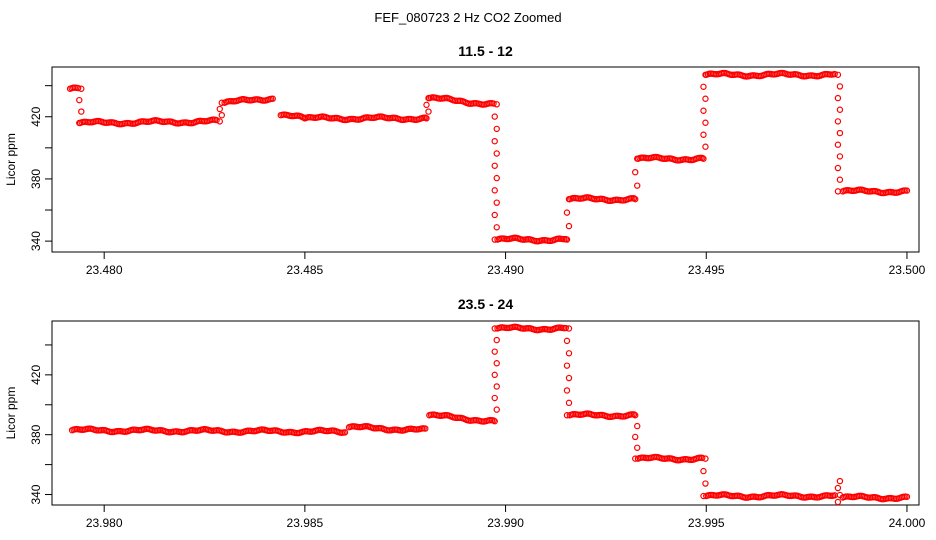 The width and height of the screenshot is (936, 540). I want to click on x-tick-label: 23.490, so click(505, 270).